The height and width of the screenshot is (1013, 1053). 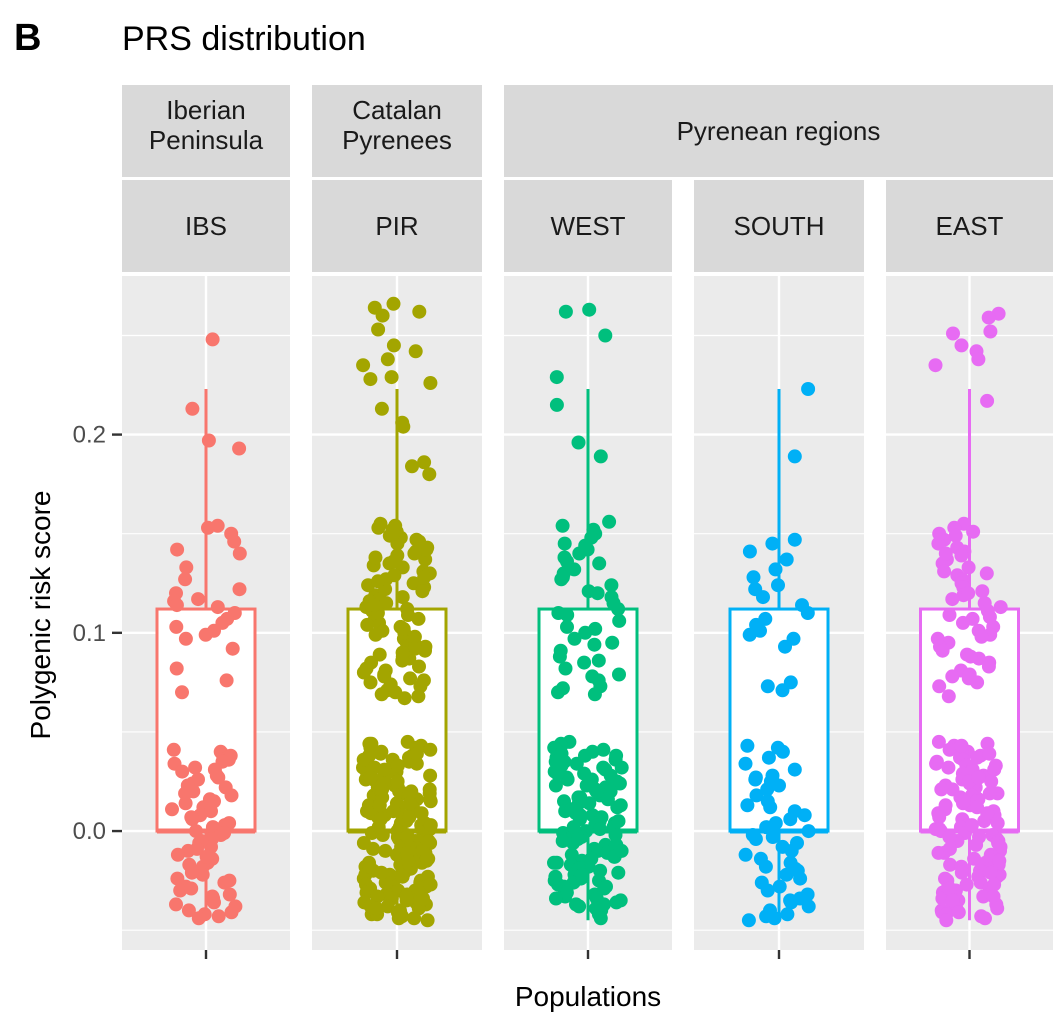 I want to click on chart-title: PRS distribution, so click(x=244, y=39).